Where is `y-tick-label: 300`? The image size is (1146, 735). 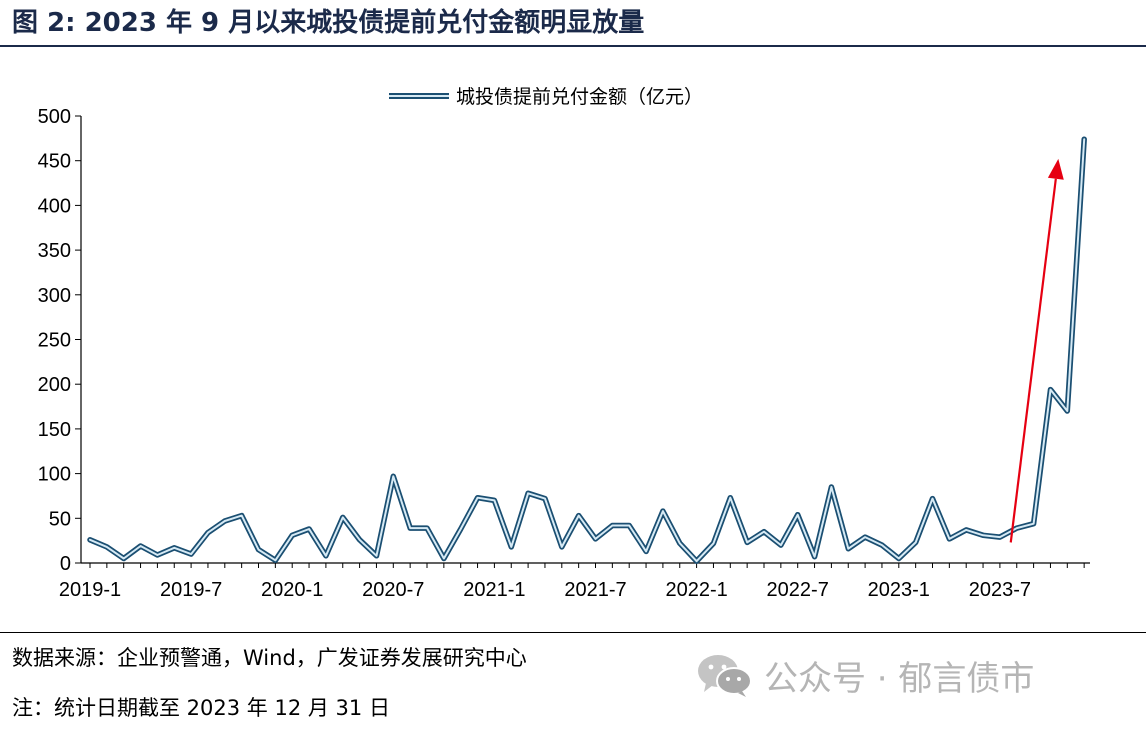 y-tick-label: 300 is located at coordinates (54, 296).